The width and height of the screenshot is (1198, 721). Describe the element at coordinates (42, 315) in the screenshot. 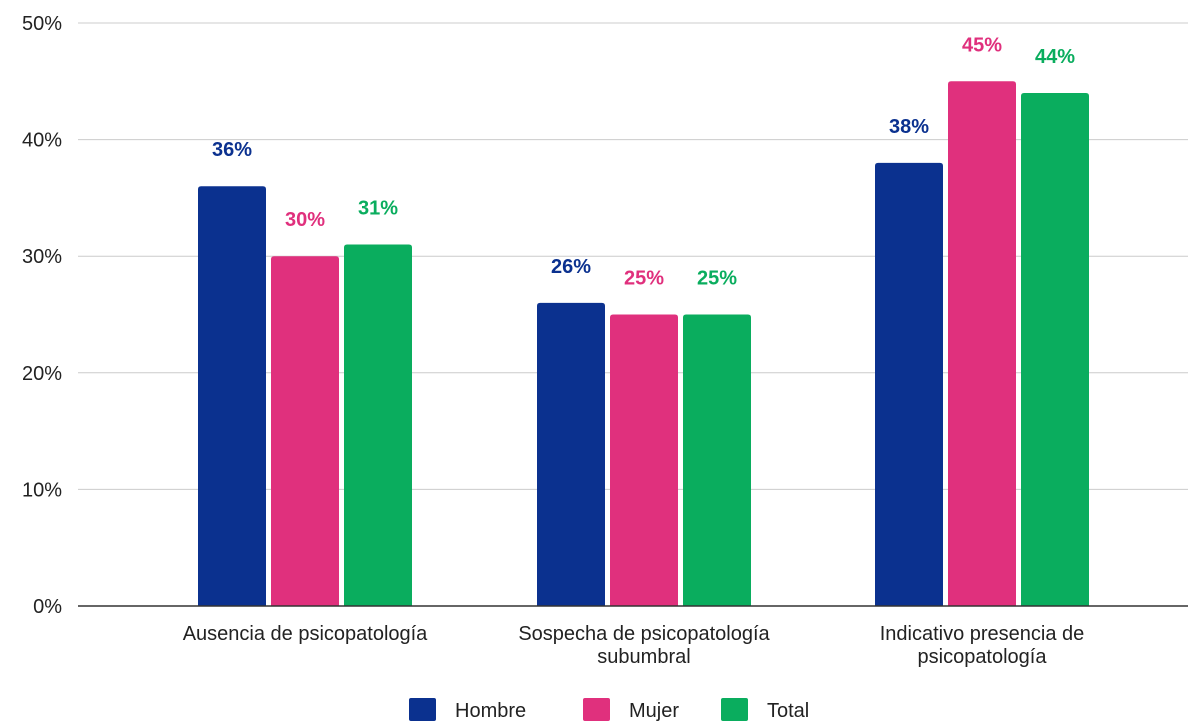

I see `y-axis-tick-labels: 0% 10% 20% 30% 40% 50%` at that location.